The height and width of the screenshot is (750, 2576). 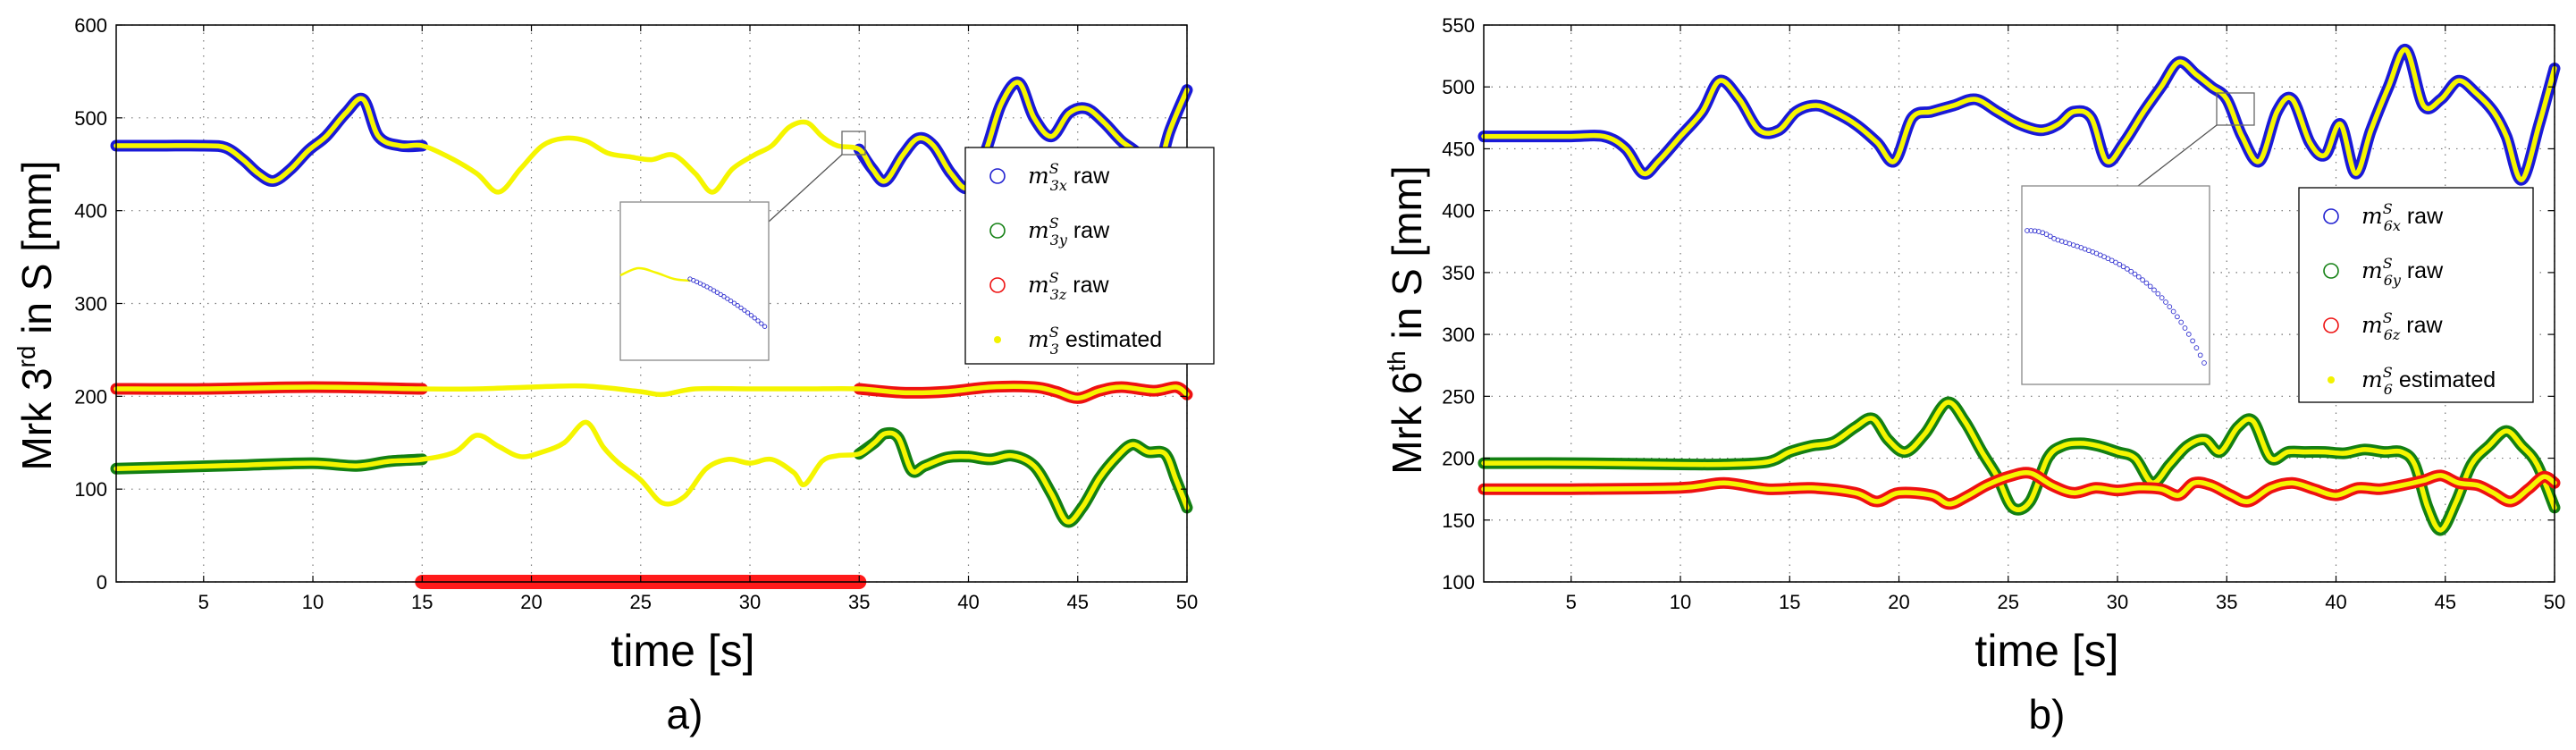 I want to click on y-tick-label-400: 400, so click(x=91, y=211).